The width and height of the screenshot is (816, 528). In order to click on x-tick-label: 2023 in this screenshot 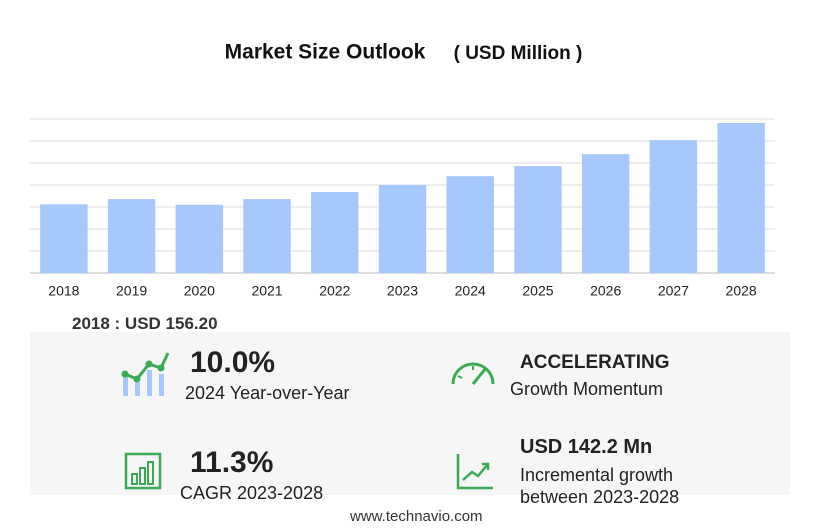, I will do `click(402, 291)`.